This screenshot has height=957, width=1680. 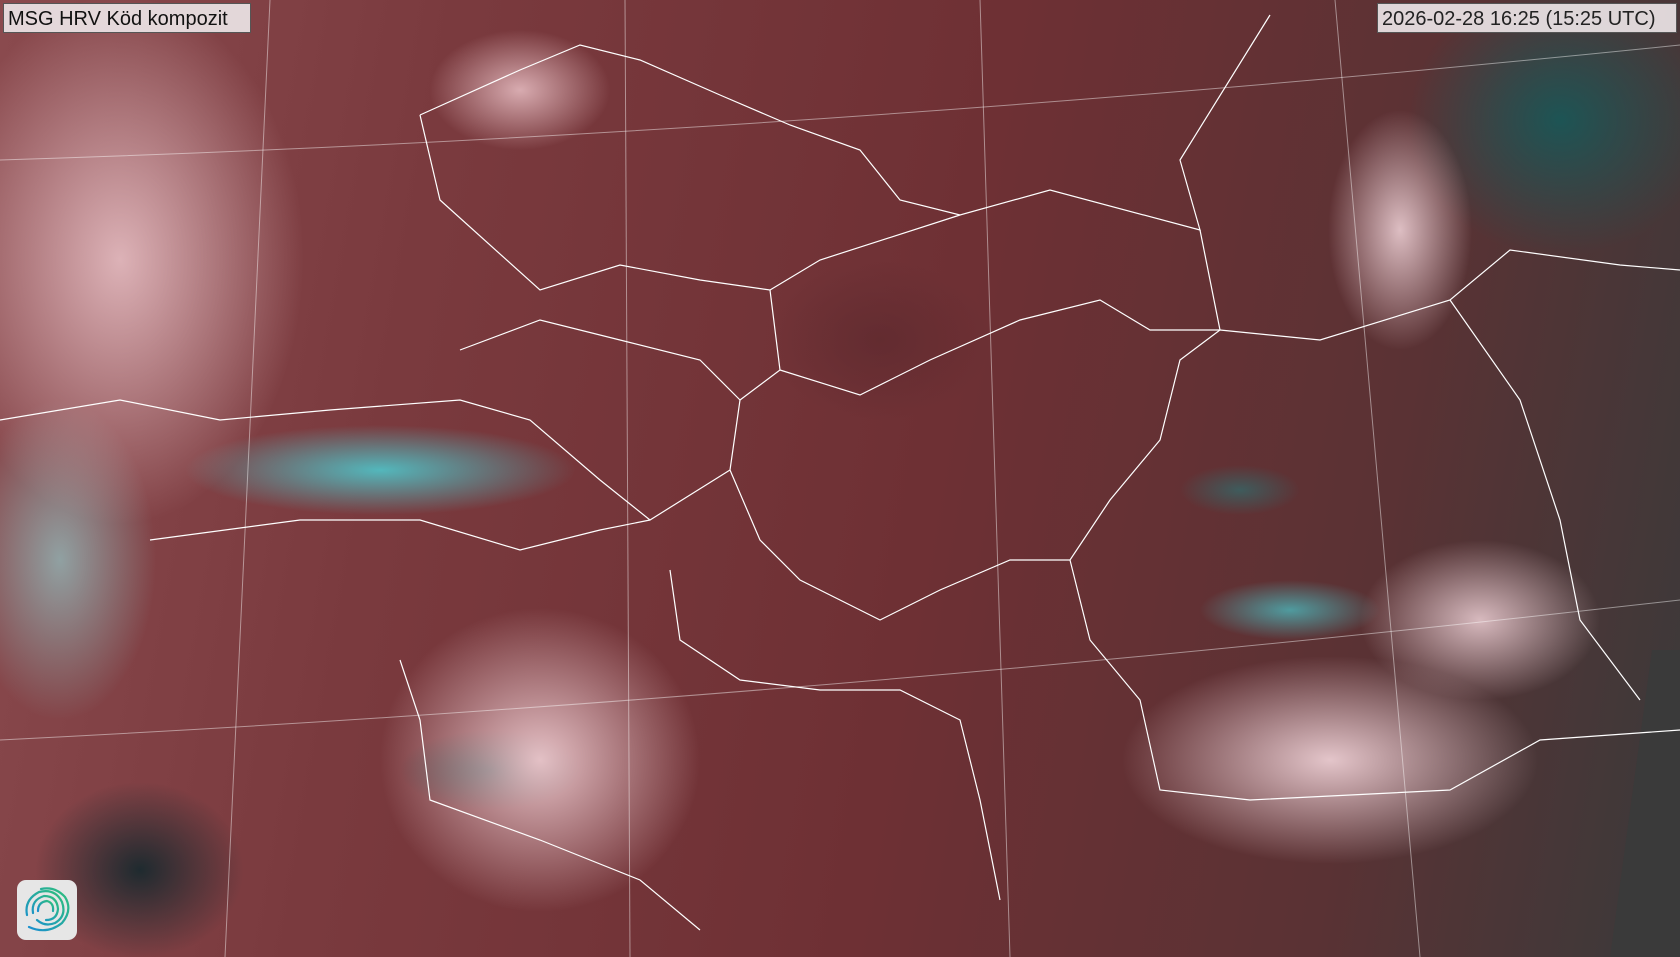 What do you see at coordinates (47, 910) in the screenshot?
I see `swirl-logo-icon` at bounding box center [47, 910].